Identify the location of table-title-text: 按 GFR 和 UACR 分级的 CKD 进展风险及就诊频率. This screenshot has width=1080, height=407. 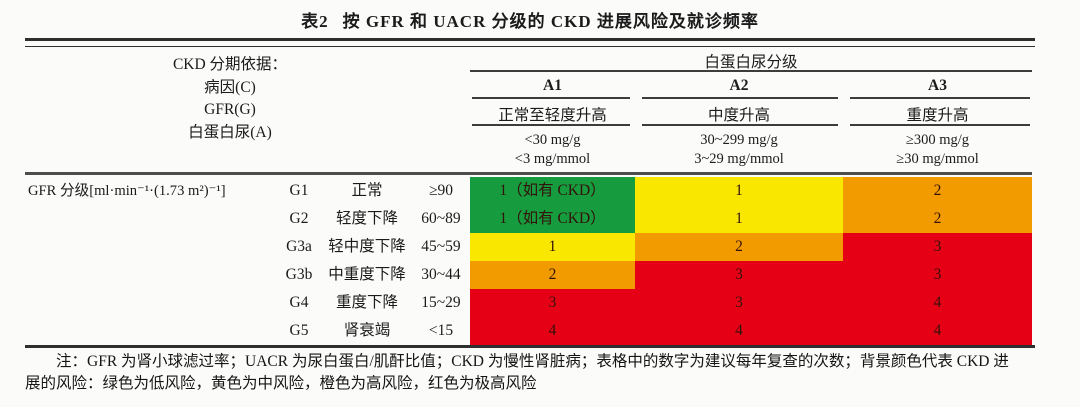
(550, 21).